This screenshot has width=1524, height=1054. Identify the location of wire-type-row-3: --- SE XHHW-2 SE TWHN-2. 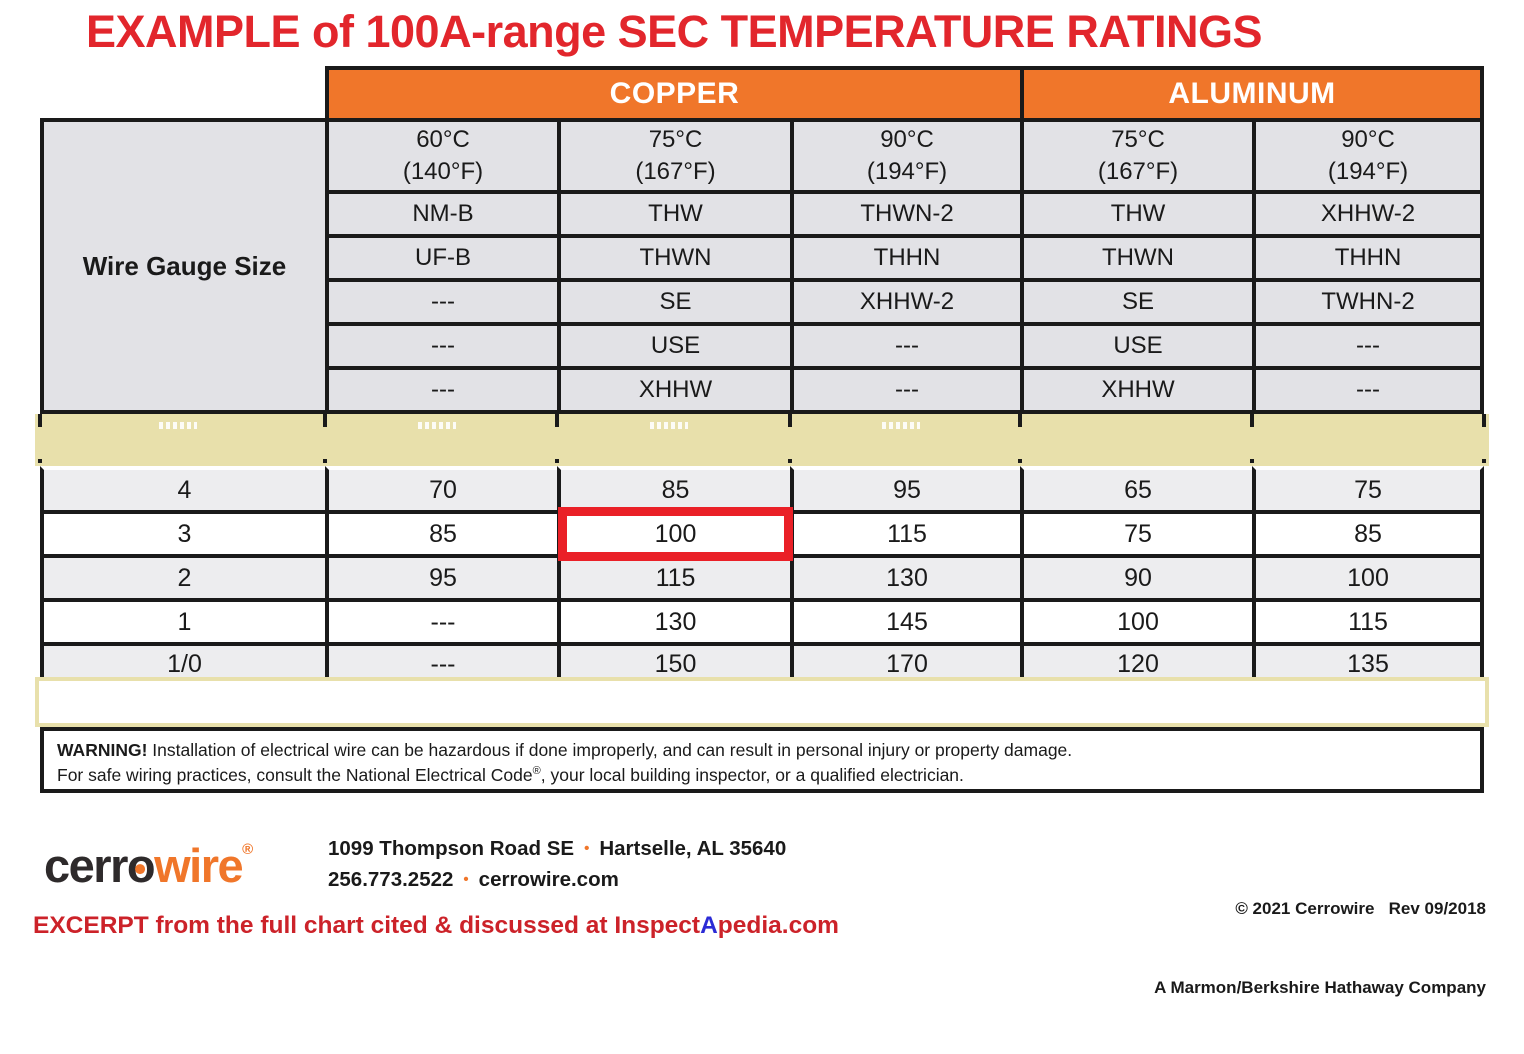
(762, 300).